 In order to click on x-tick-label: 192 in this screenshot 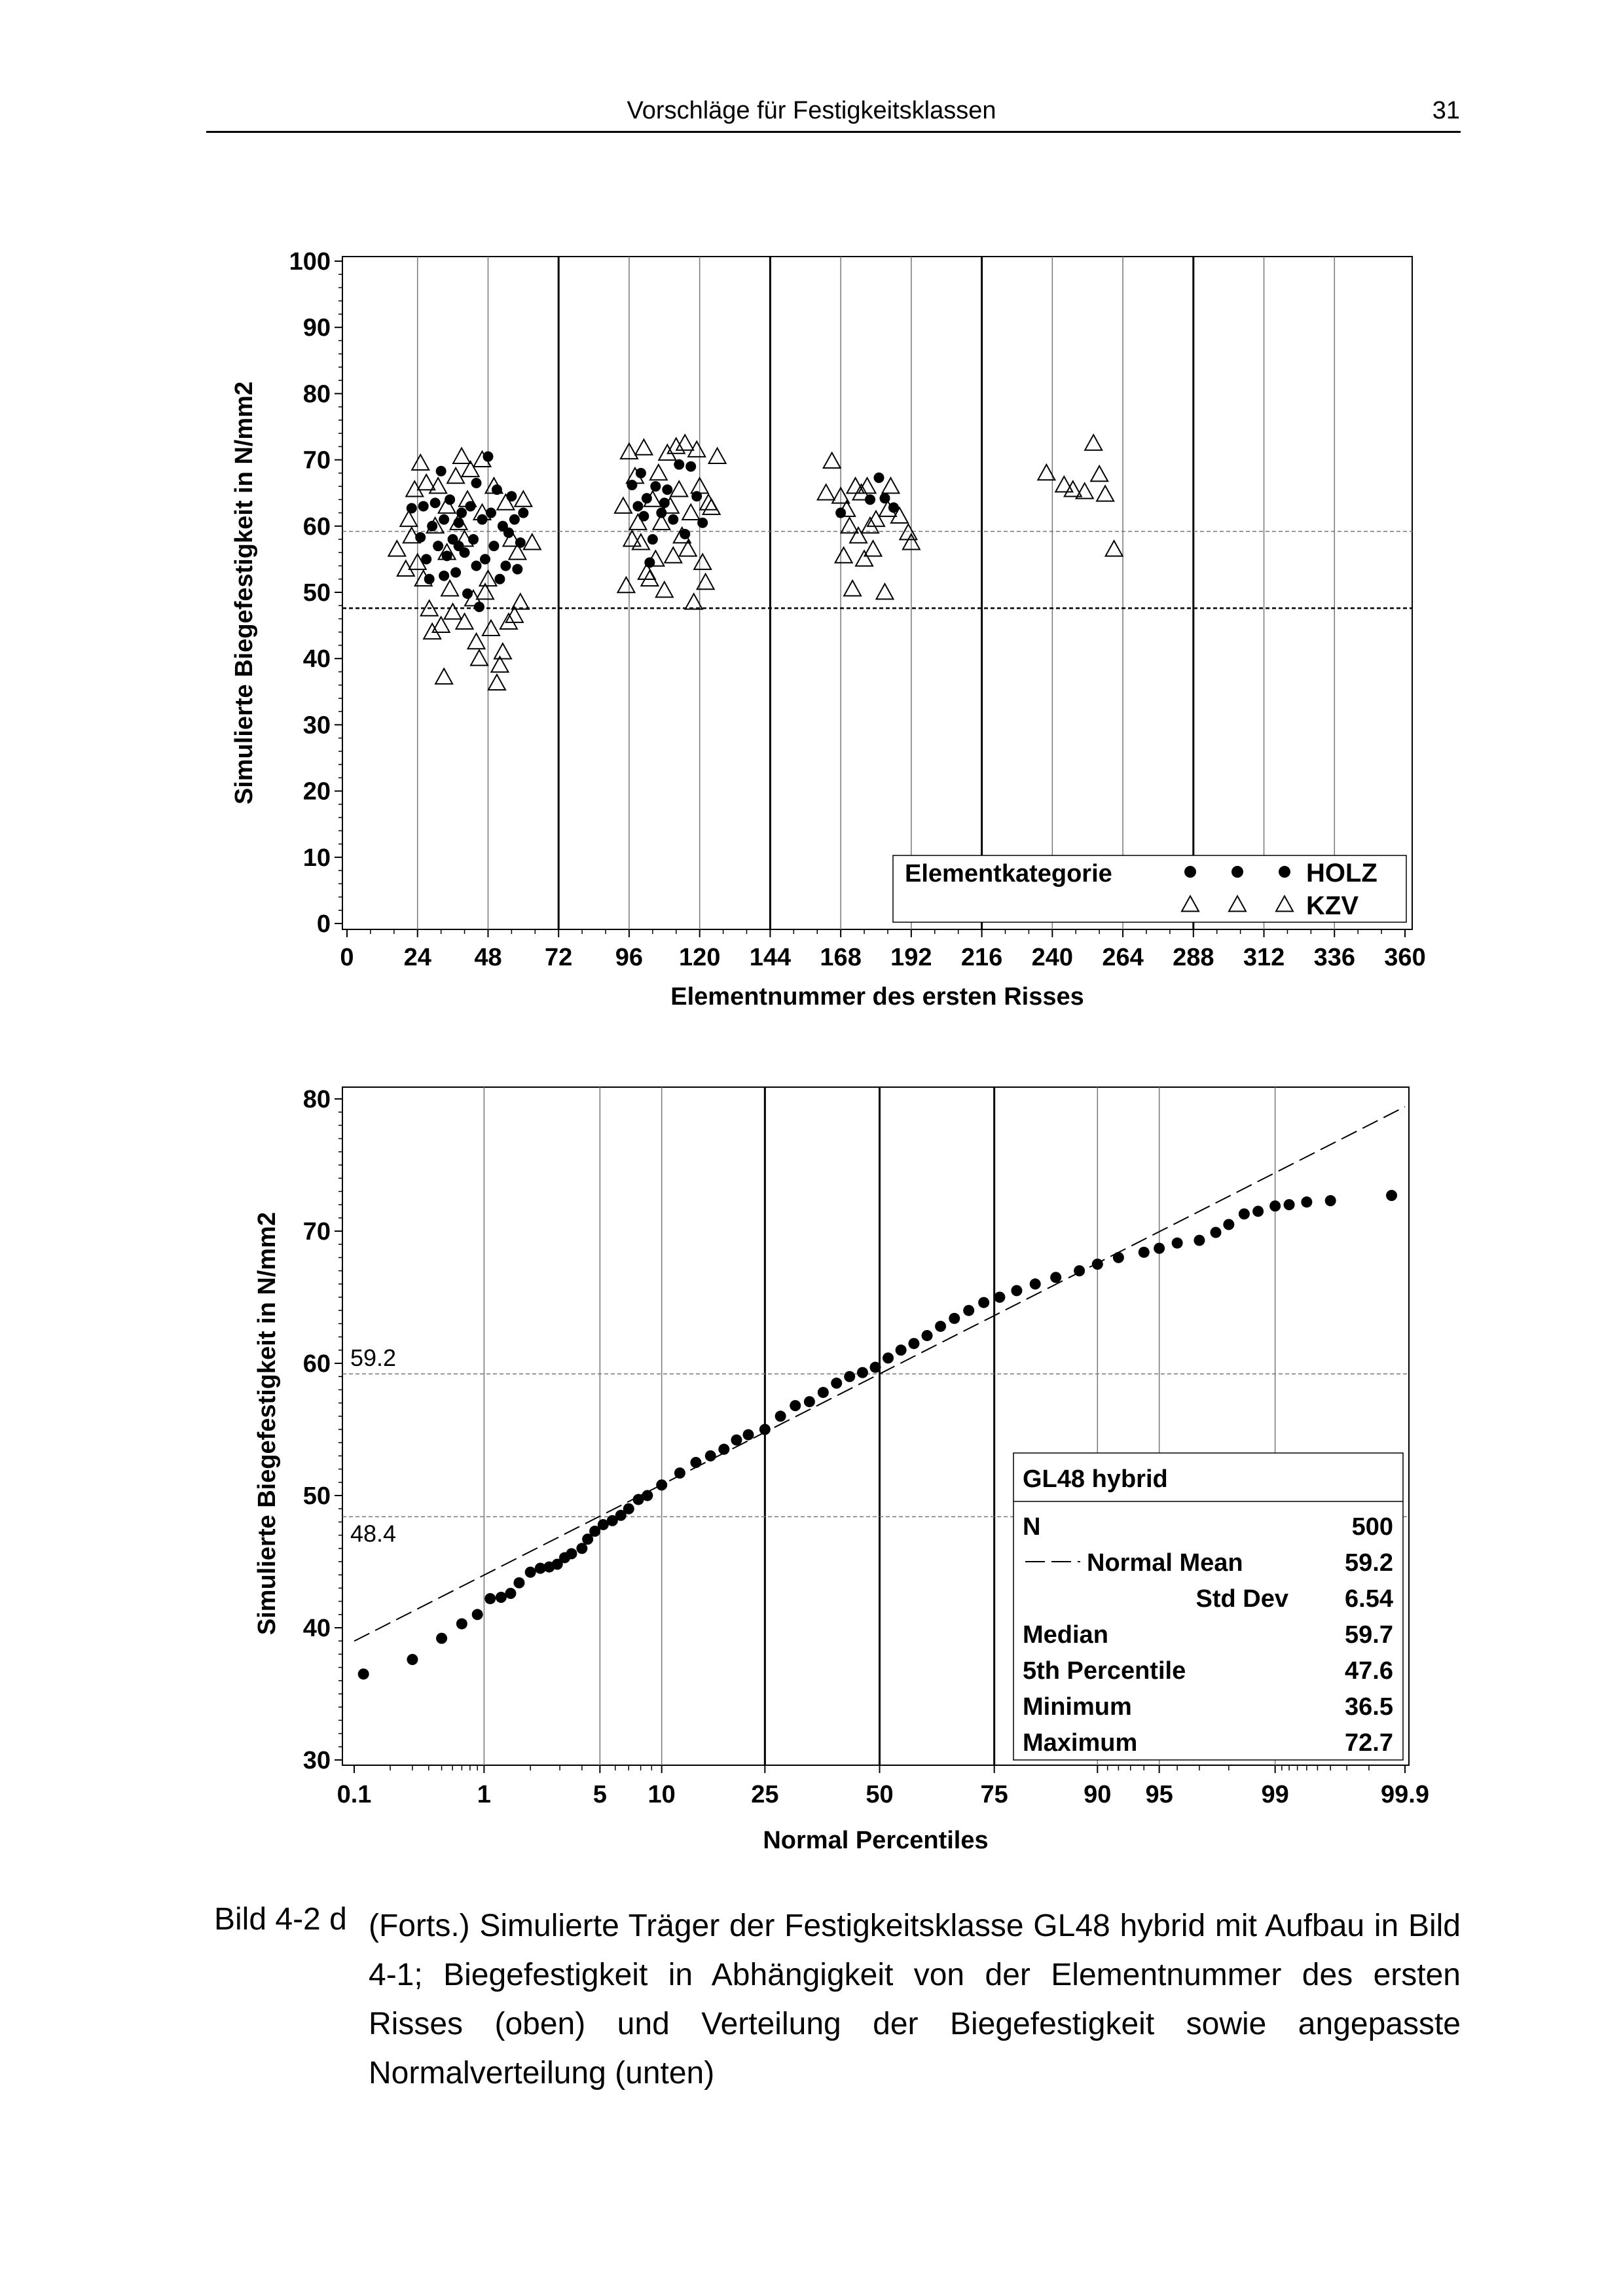, I will do `click(911, 957)`.